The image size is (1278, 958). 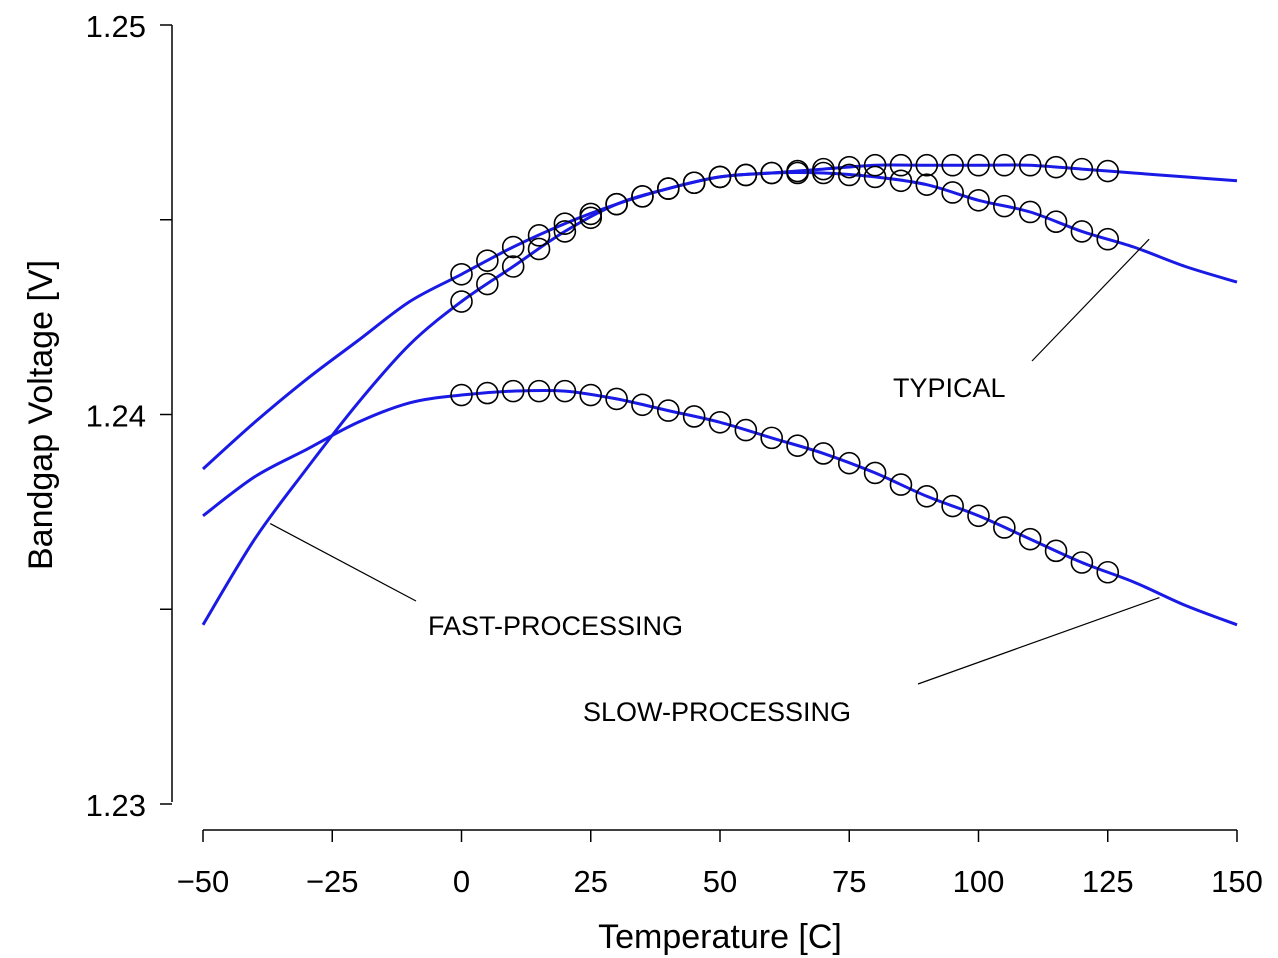 What do you see at coordinates (849, 881) in the screenshot?
I see `x-tick-label: 75` at bounding box center [849, 881].